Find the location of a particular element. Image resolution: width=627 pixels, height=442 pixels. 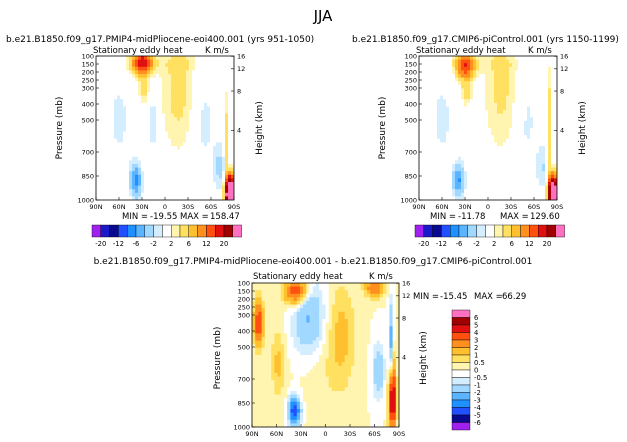

height-tick-label: 4 is located at coordinates (562, 131).